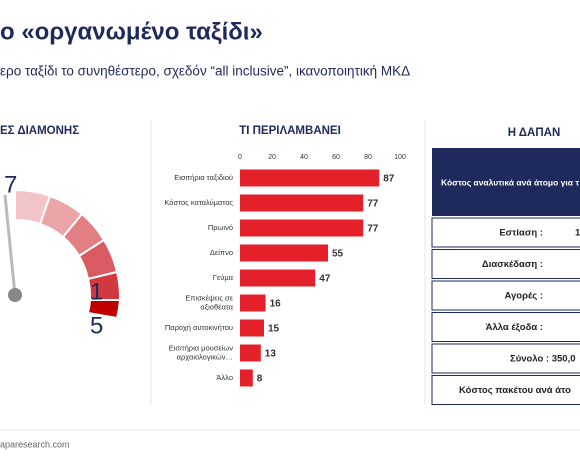 Image resolution: width=580 pixels, height=460 pixels. I want to click on value-label: 13, so click(271, 354).